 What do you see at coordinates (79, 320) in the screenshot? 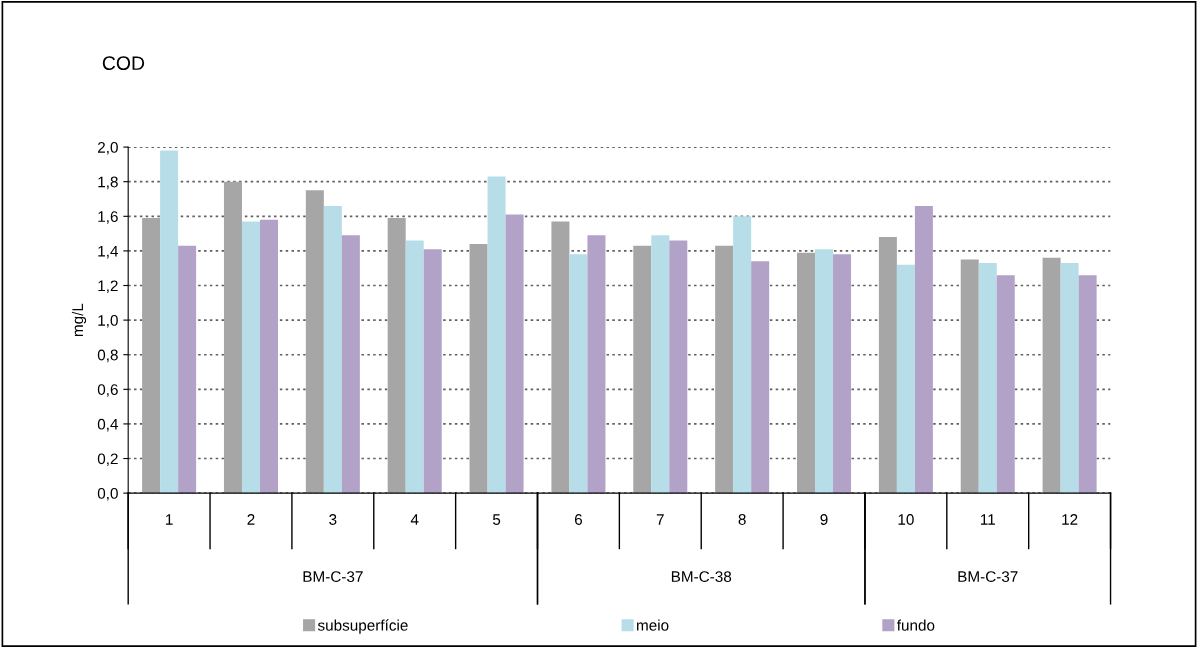
I see `y-axis-title: mg/L` at bounding box center [79, 320].